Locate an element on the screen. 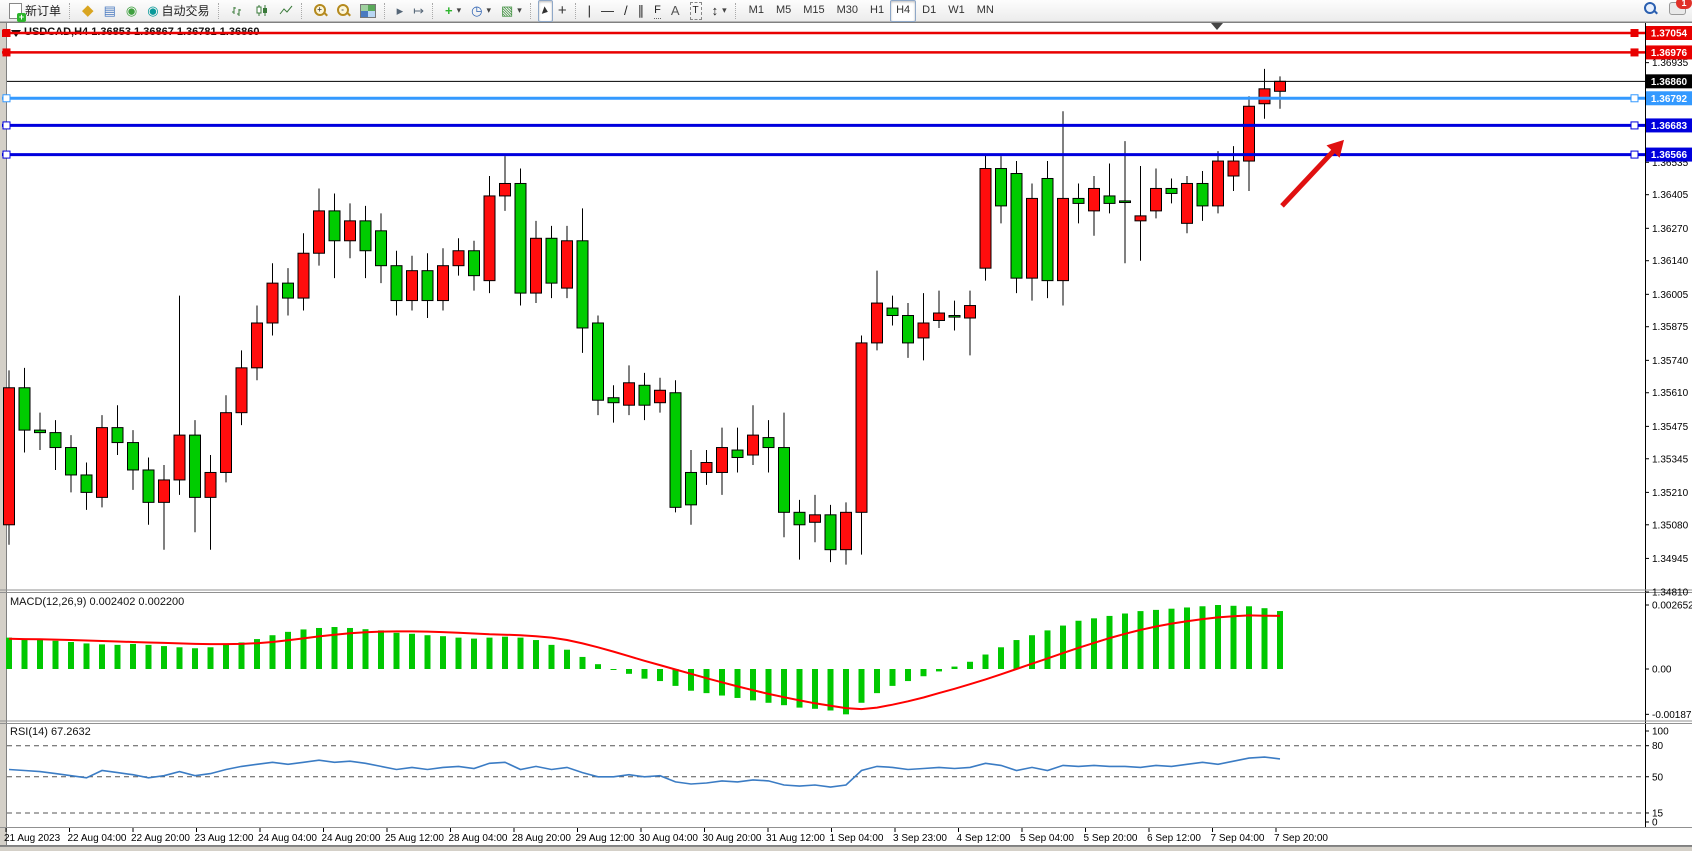  price-tick-label: 1.36535 is located at coordinates (1670, 163).